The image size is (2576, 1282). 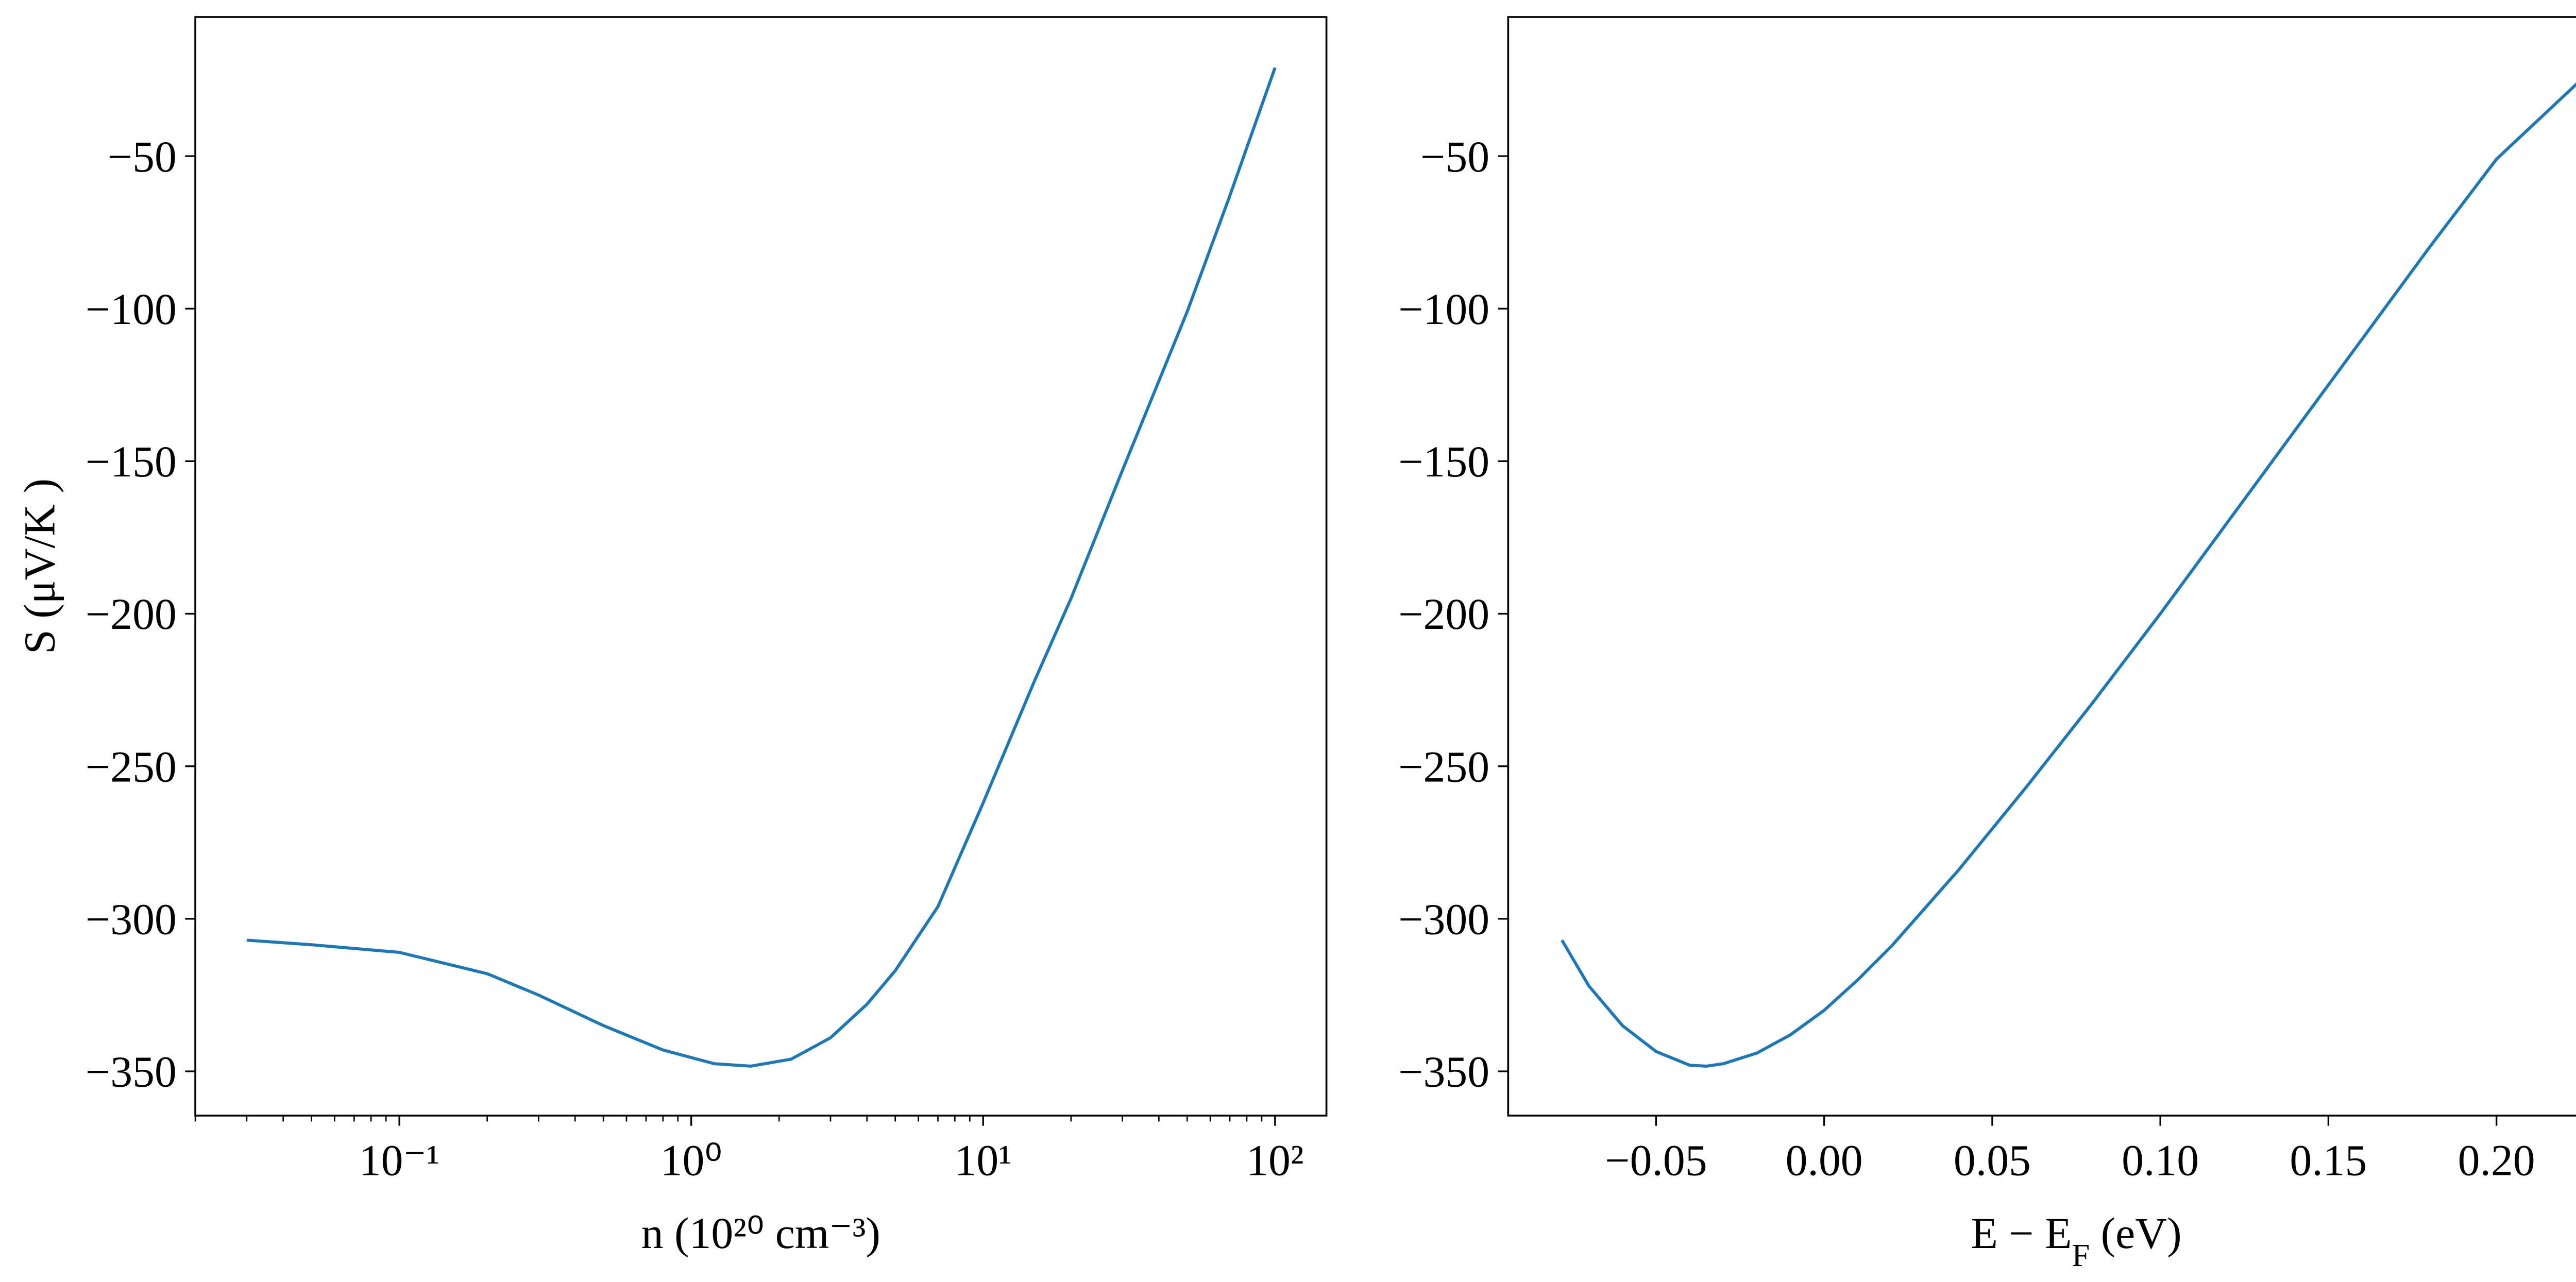 What do you see at coordinates (2160, 1160) in the screenshot?
I see `x-tick-label: 0.10` at bounding box center [2160, 1160].